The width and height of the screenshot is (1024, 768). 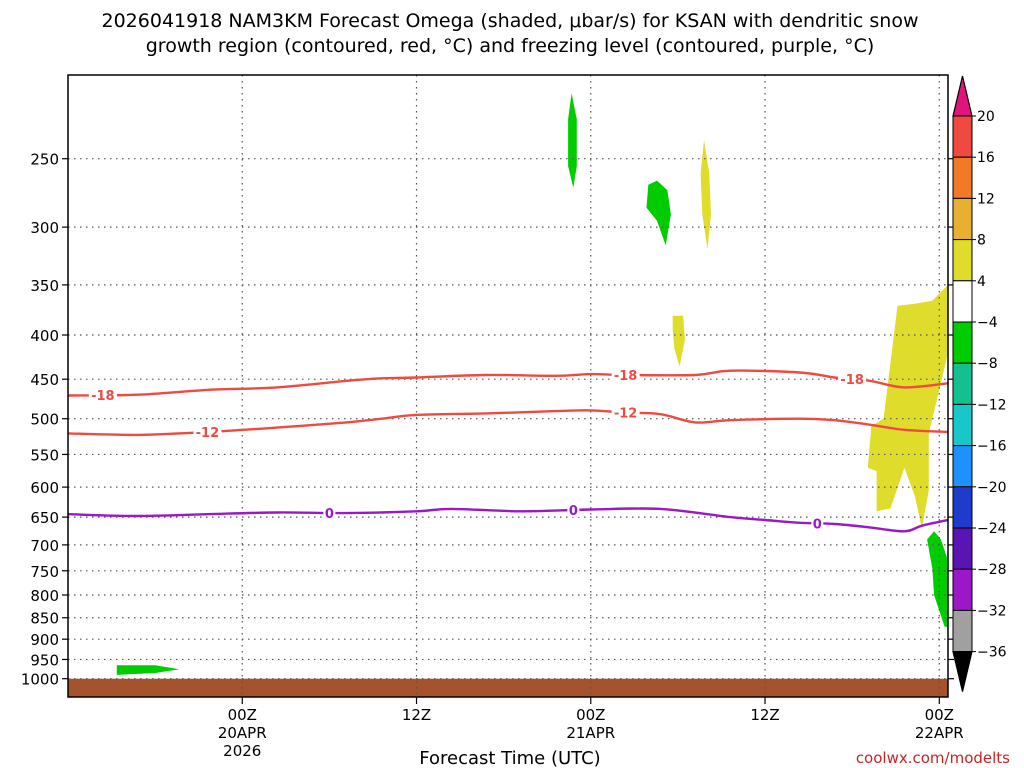 I want to click on x-tick-label-0-1: 00Z, so click(x=242, y=715).